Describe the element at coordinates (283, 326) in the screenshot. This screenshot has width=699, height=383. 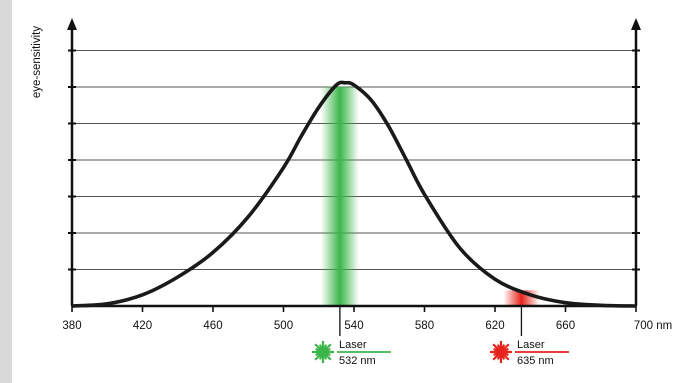
I see `x-tick-label: 500` at that location.